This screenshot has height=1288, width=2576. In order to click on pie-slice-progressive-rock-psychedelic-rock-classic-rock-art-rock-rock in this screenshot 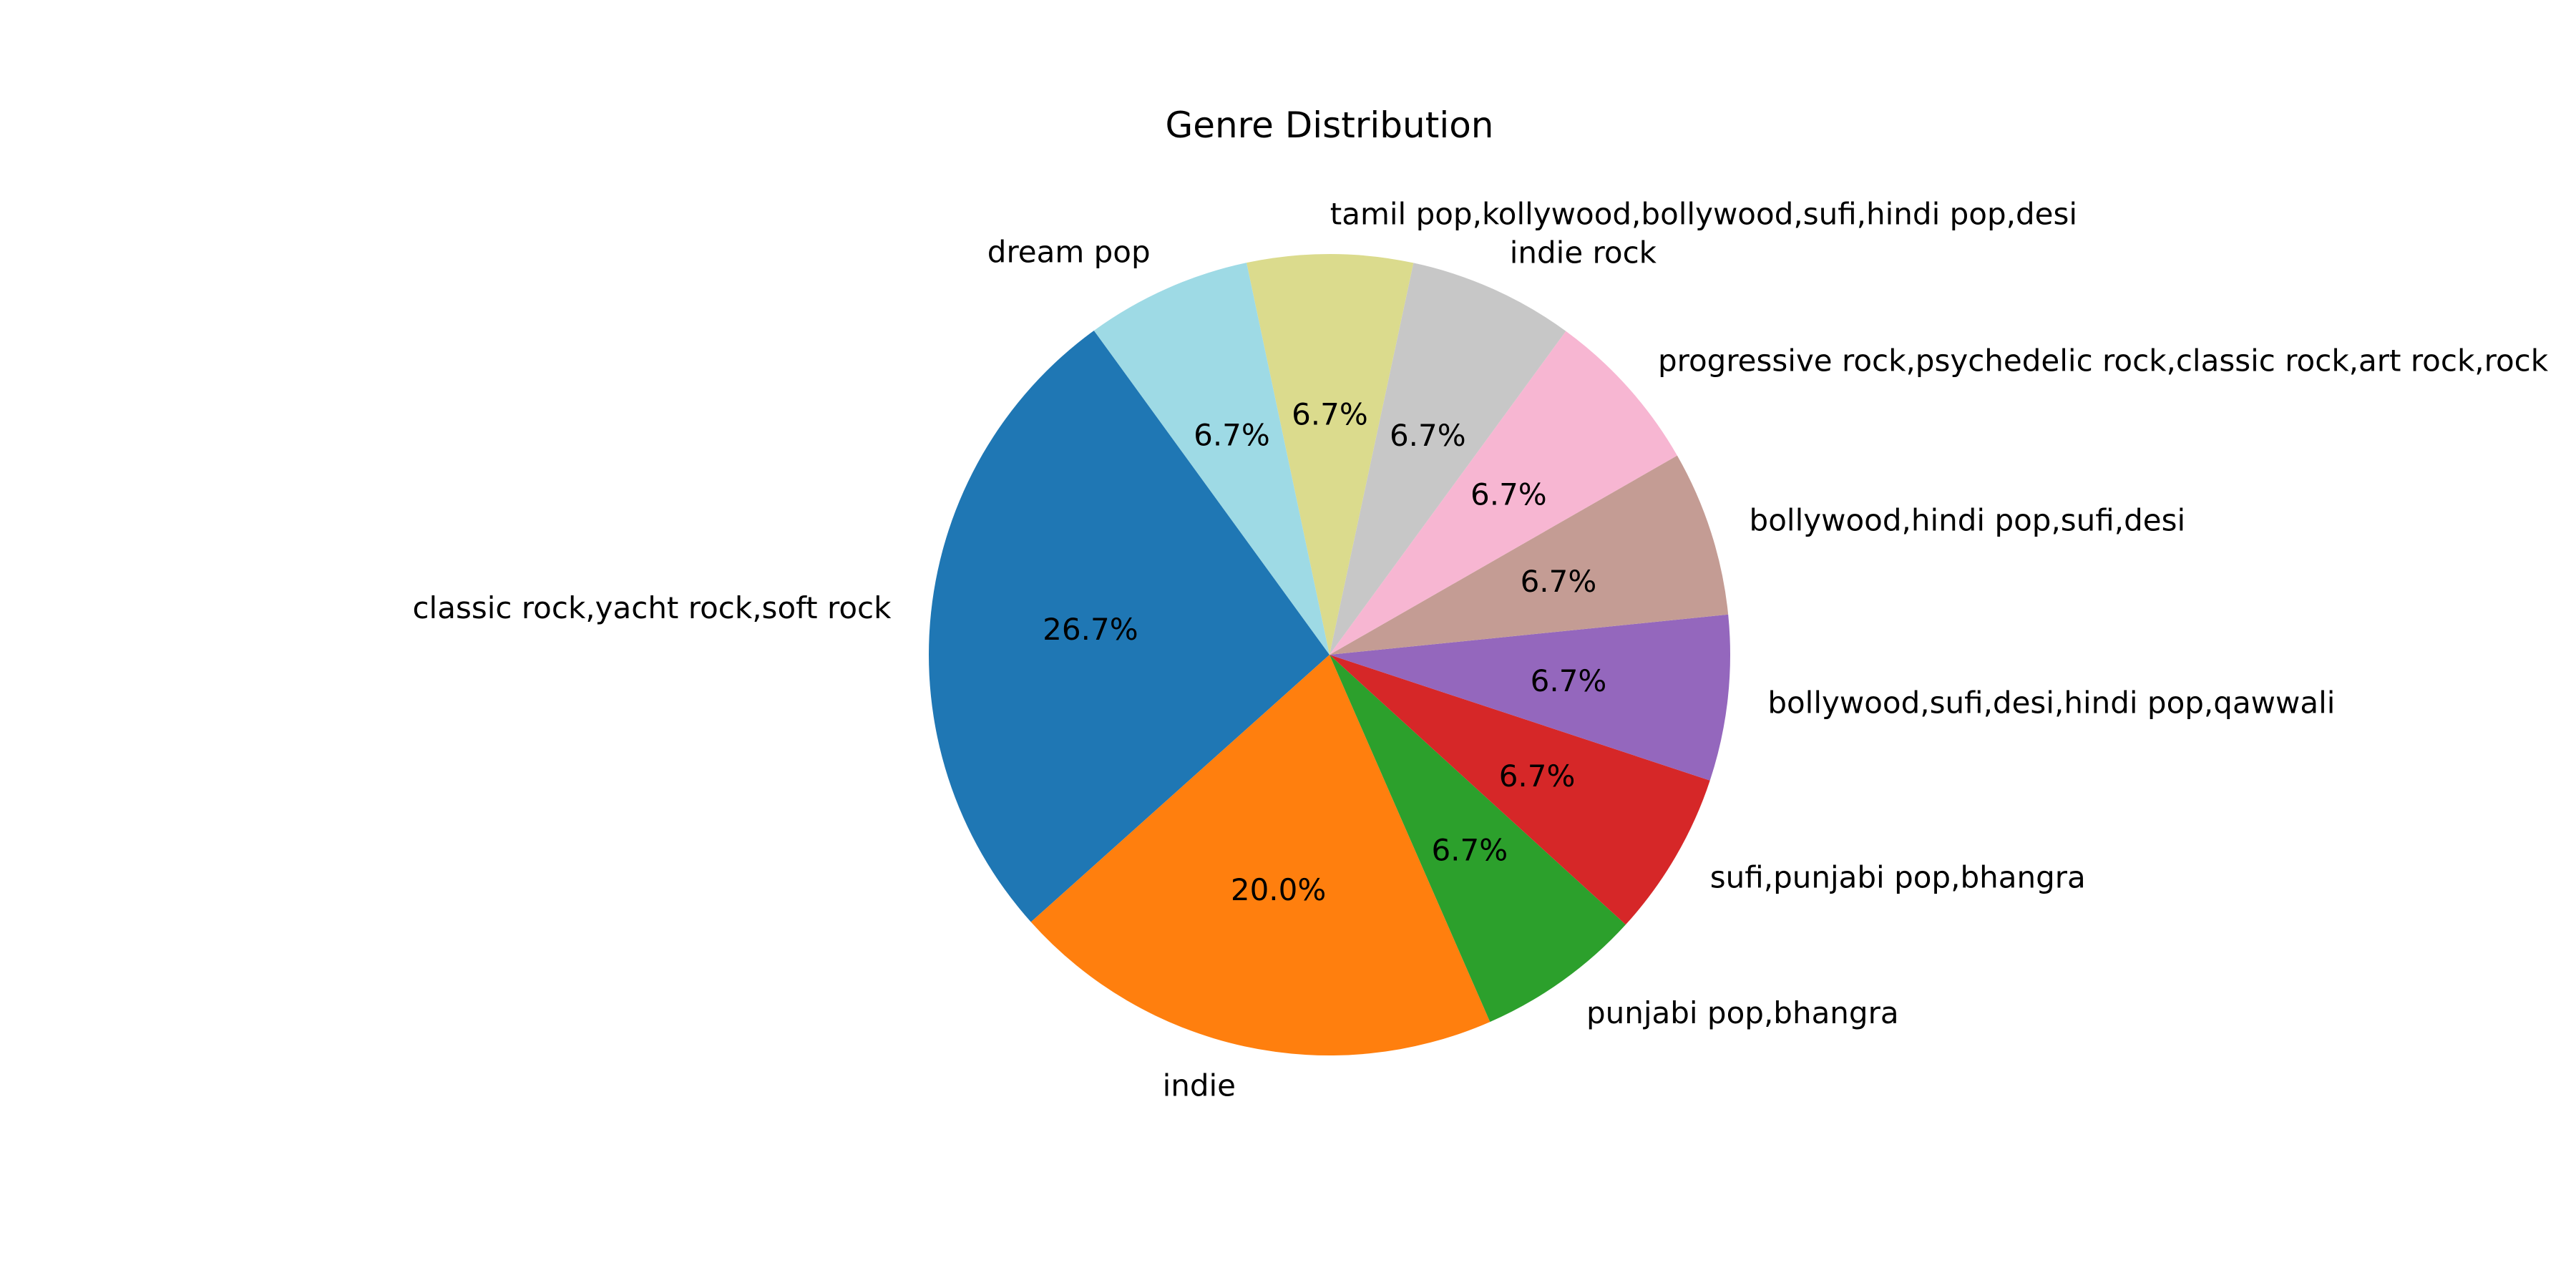, I will do `click(1503, 493)`.